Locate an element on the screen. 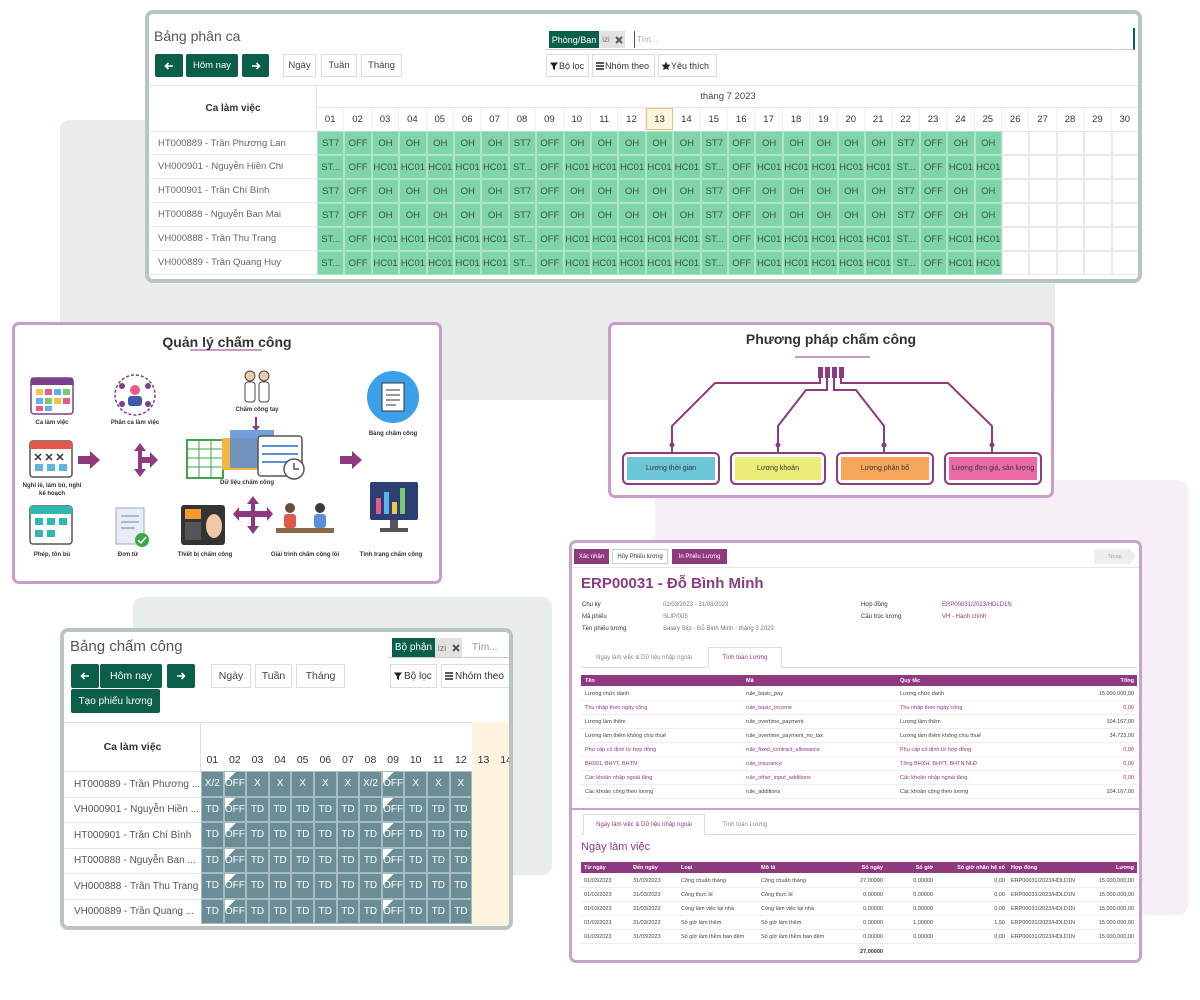  day-header: 18 is located at coordinates (797, 119).